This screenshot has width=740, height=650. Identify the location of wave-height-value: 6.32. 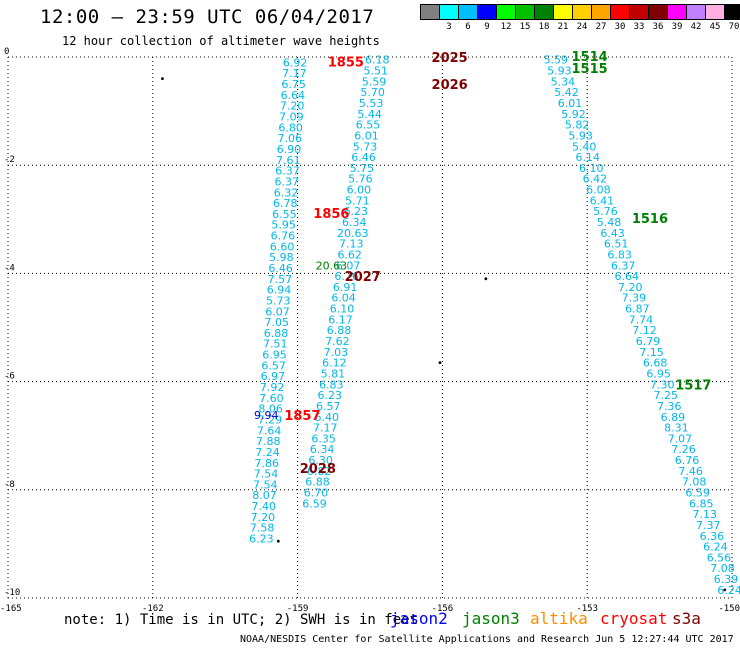
(286, 192).